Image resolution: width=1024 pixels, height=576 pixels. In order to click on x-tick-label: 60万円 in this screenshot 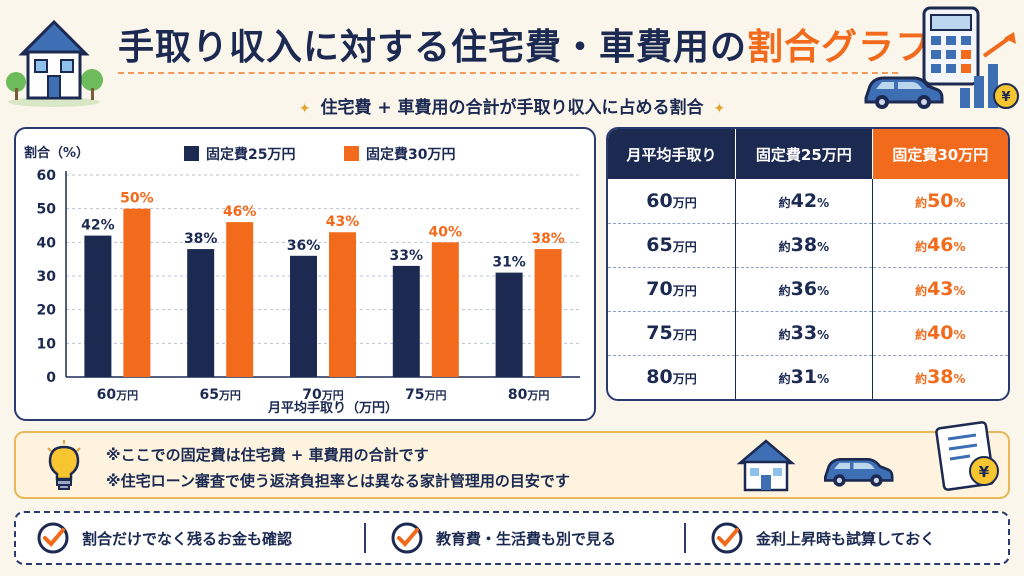, I will do `click(117, 395)`.